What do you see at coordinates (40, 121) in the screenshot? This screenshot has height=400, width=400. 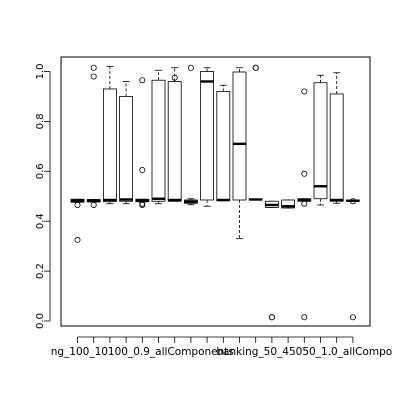 I see `y-tick-label: 0.8` at bounding box center [40, 121].